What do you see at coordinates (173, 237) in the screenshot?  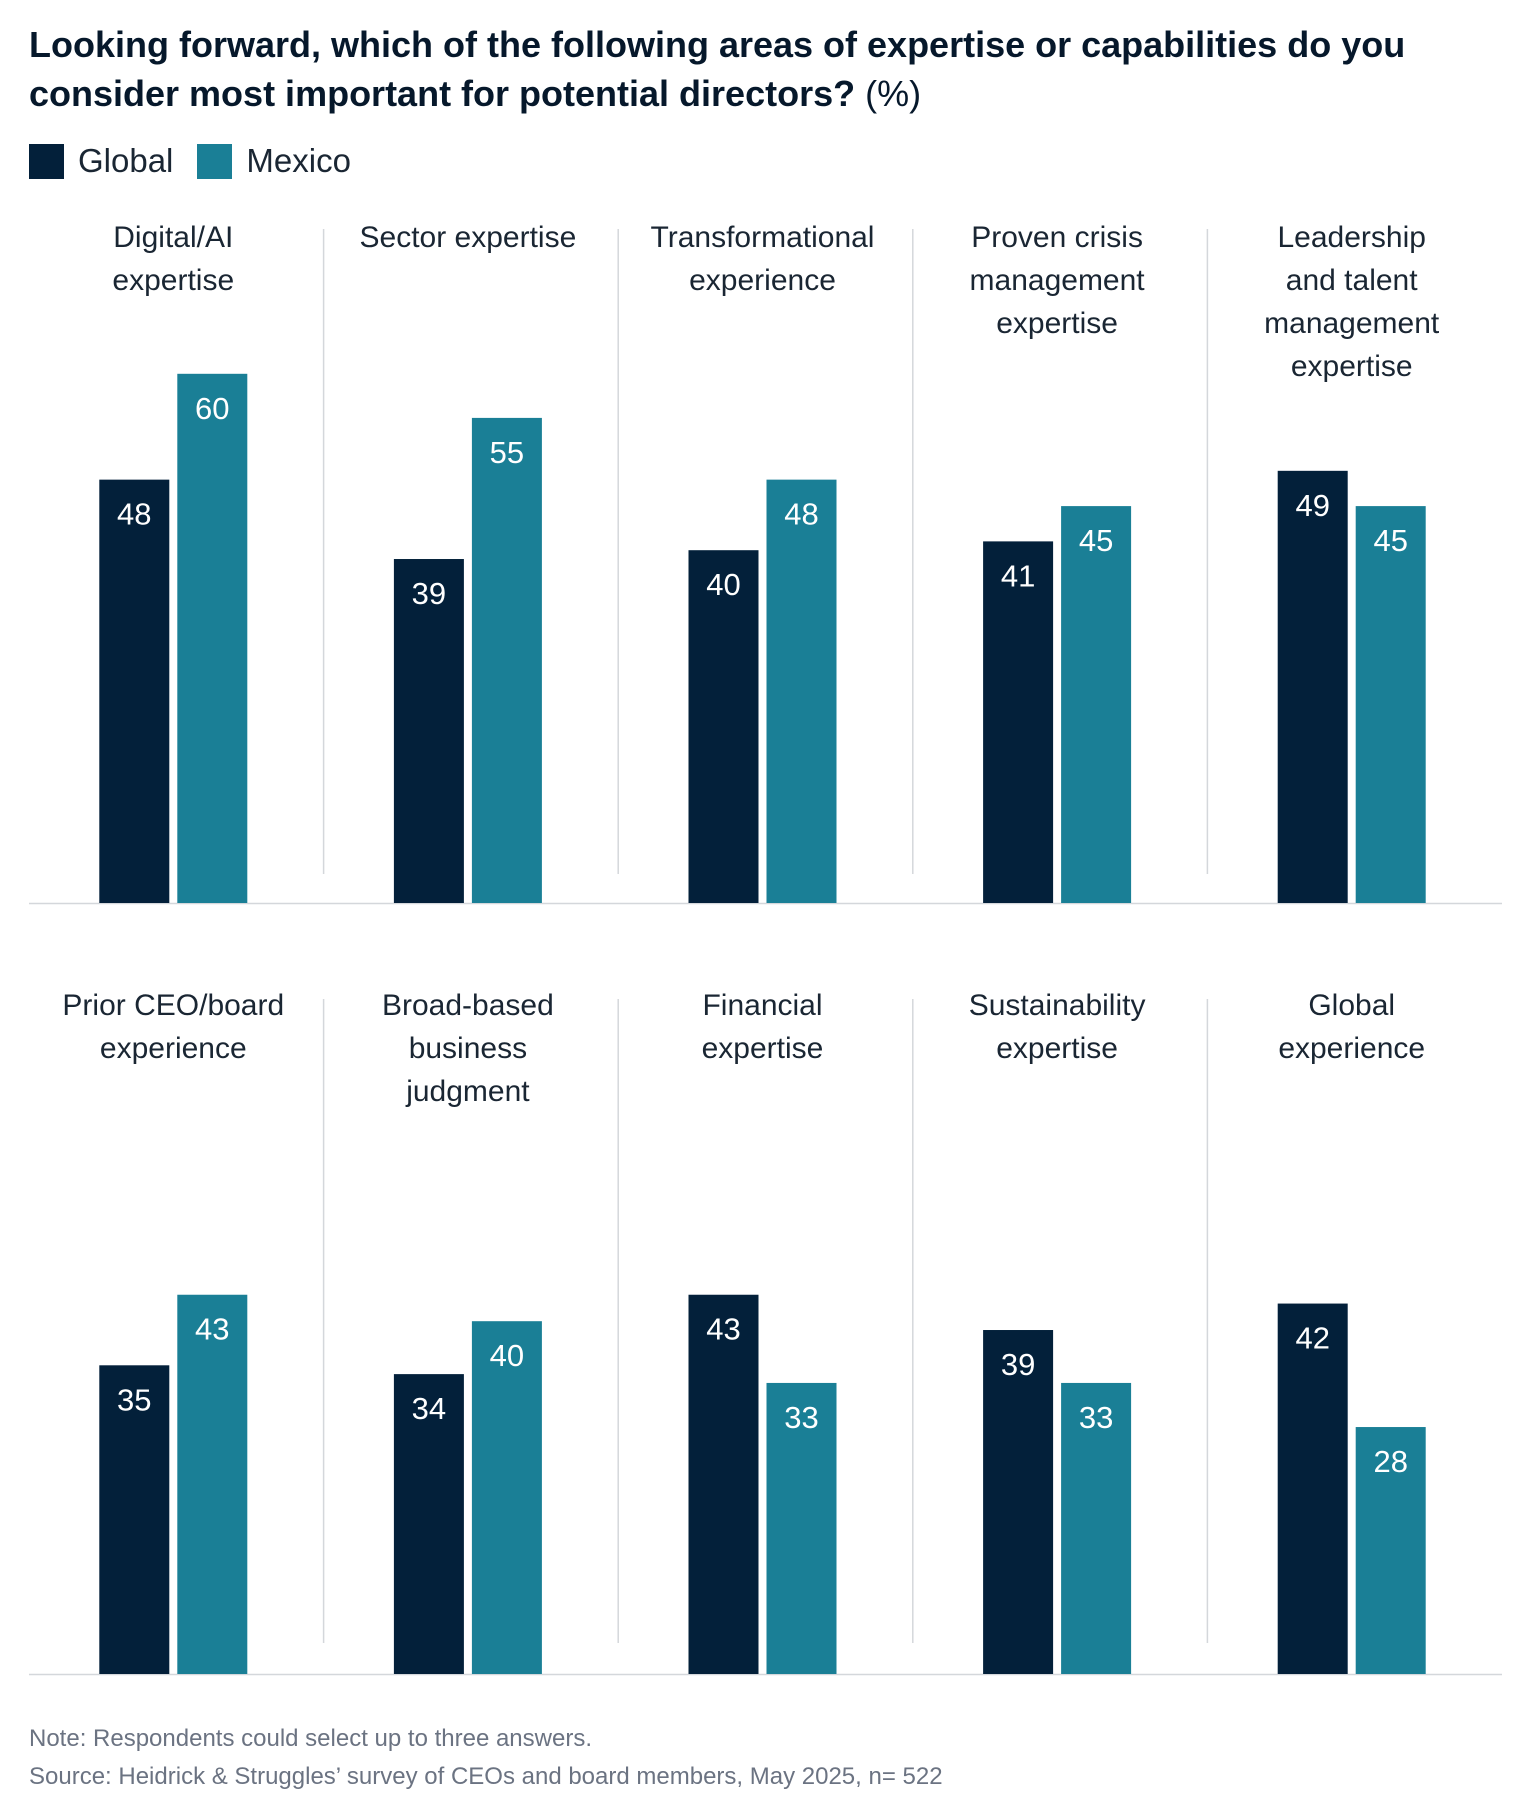 I see `category-label: Digital/AI` at bounding box center [173, 237].